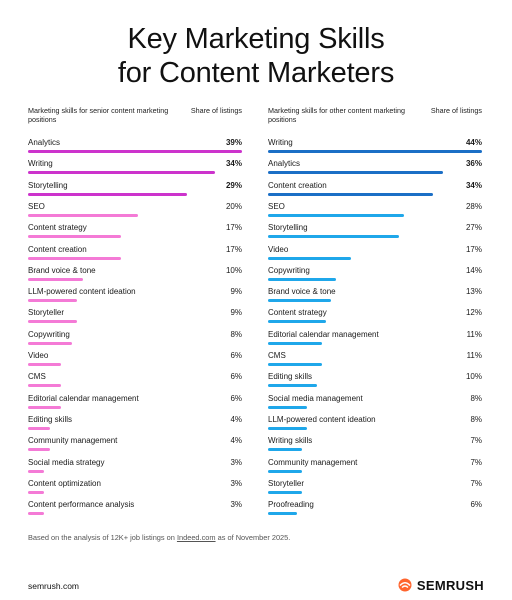 This screenshot has height=600, width=512. I want to click on footnote-text-after: as of November 2025., so click(253, 537).